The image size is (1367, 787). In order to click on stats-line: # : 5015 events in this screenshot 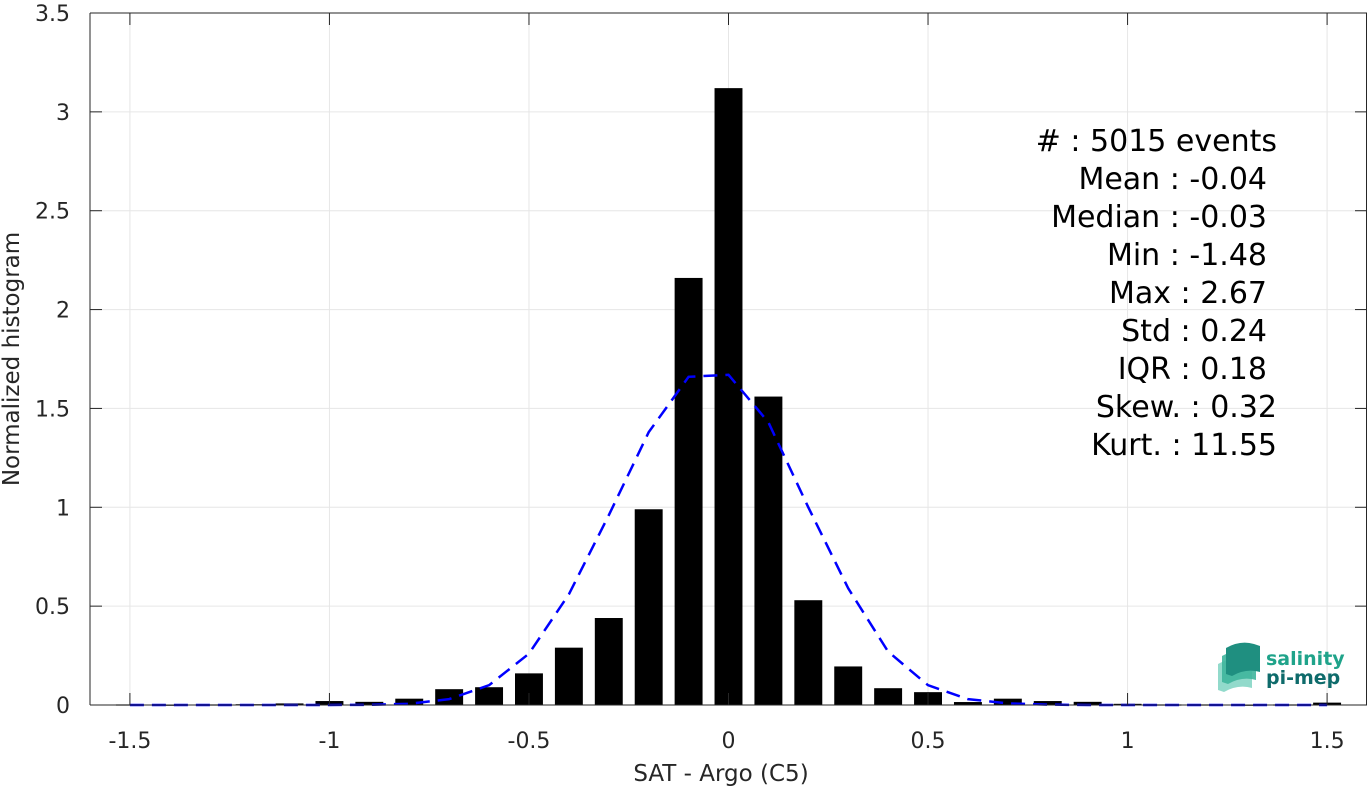, I will do `click(1156, 141)`.